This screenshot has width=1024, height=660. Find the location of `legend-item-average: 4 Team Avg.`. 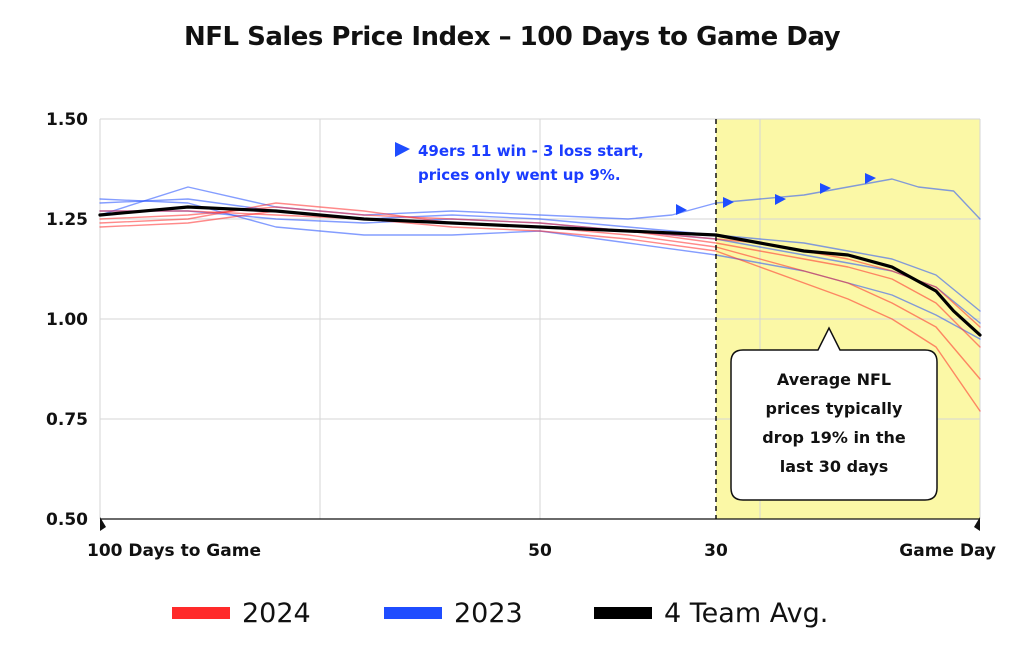

legend-item-average: 4 Team Avg. is located at coordinates (711, 613).